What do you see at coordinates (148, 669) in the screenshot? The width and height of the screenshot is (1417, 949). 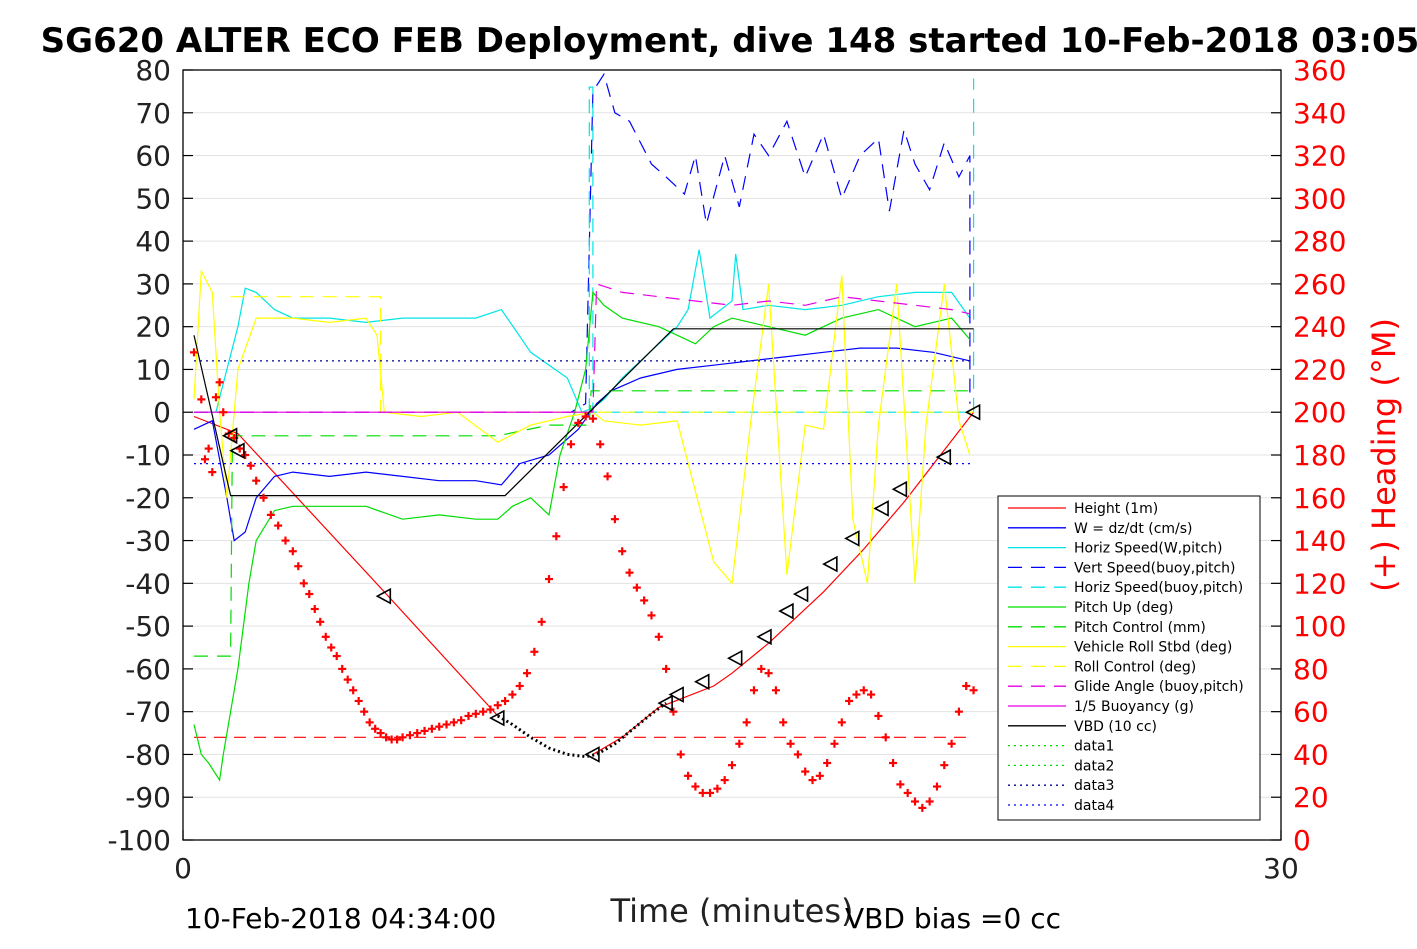 I see `y-left-tick-label: -60` at bounding box center [148, 669].